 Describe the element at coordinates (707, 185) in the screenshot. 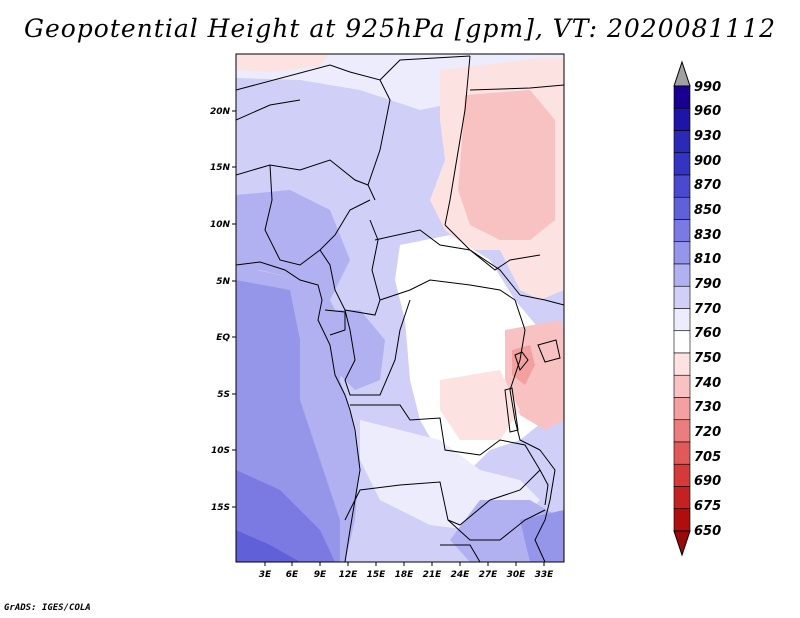

I see `colorbar-label-870: 870` at that location.